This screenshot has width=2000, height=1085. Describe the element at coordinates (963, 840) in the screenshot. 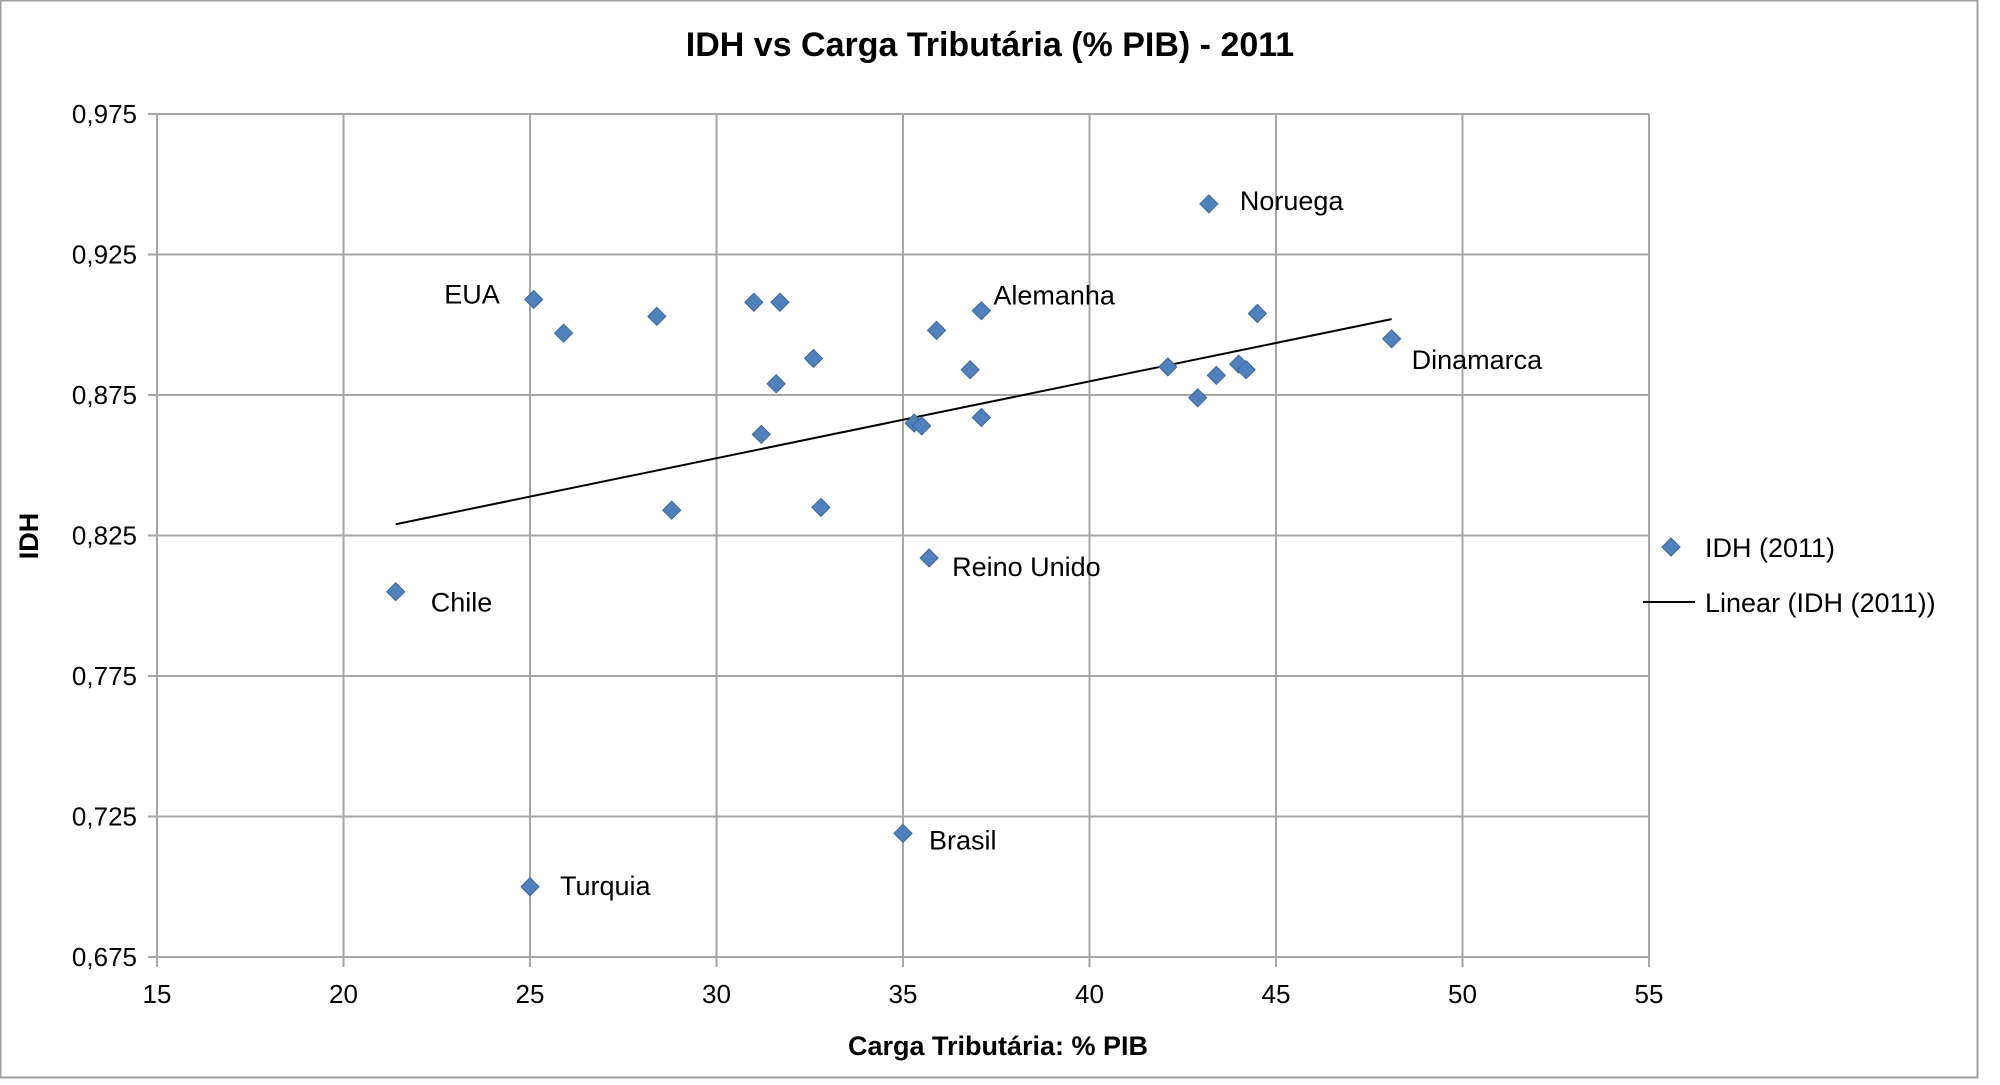

I see `point-label: Brasil` at that location.